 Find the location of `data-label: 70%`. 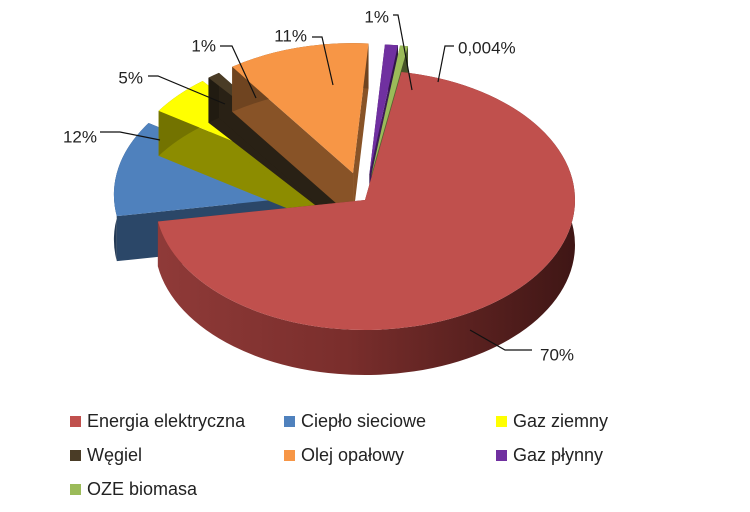

data-label: 70% is located at coordinates (557, 354).